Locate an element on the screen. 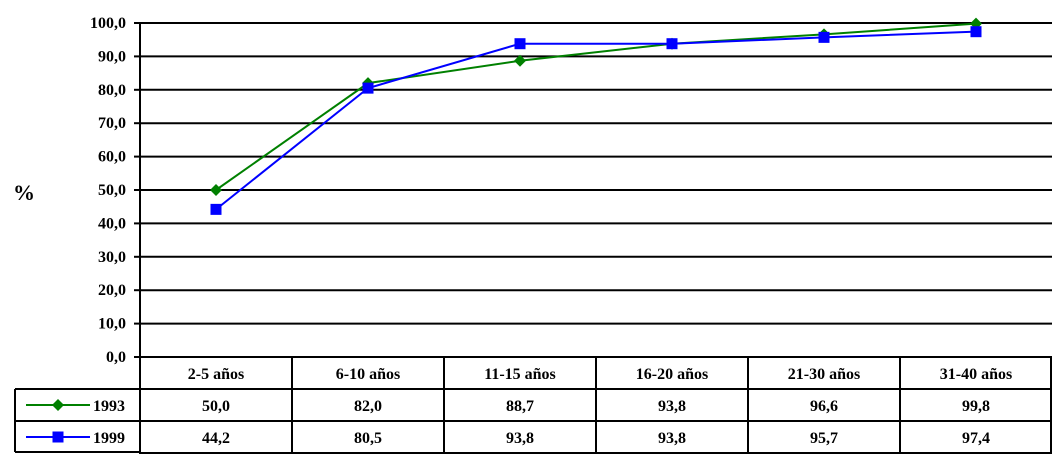  table-value: 96,6 is located at coordinates (824, 406).